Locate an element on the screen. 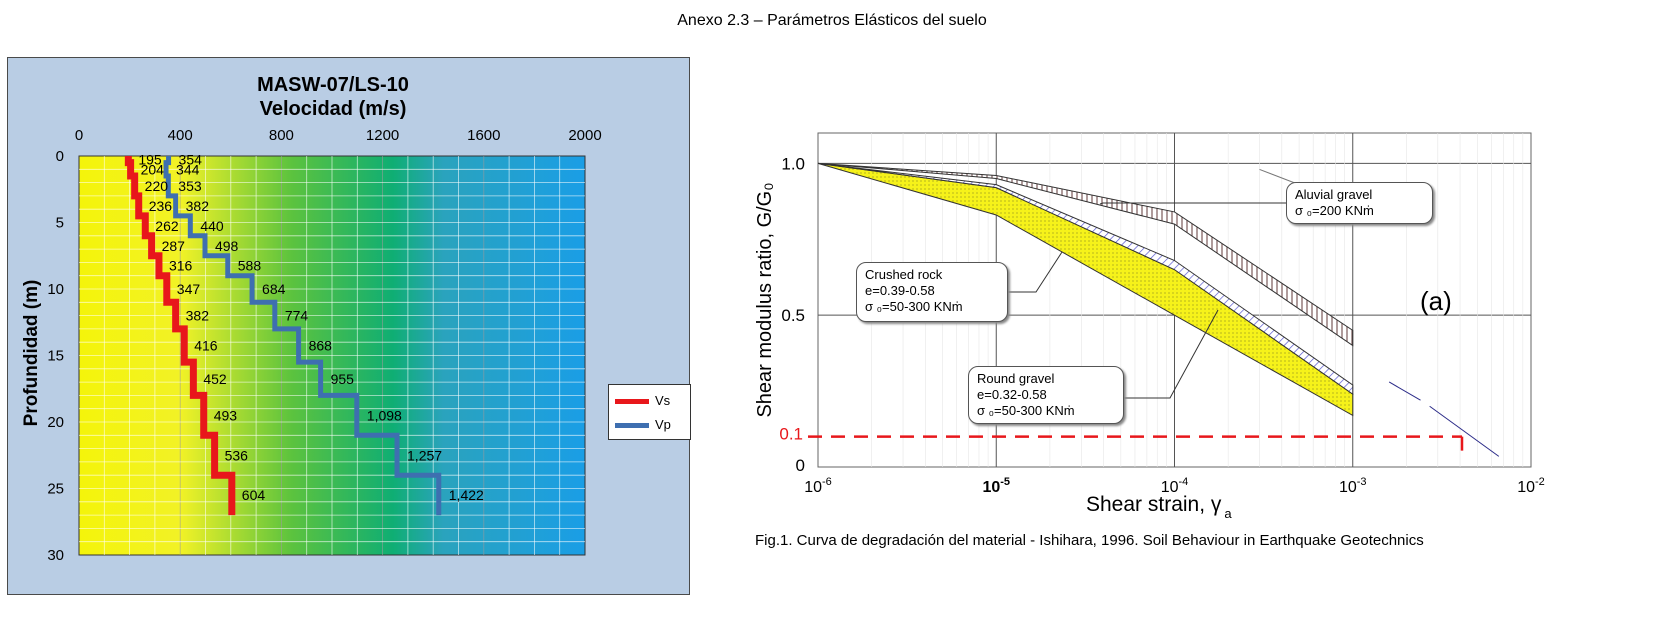 This screenshot has width=1664, height=638. y-tick-label: 15 is located at coordinates (55, 356).